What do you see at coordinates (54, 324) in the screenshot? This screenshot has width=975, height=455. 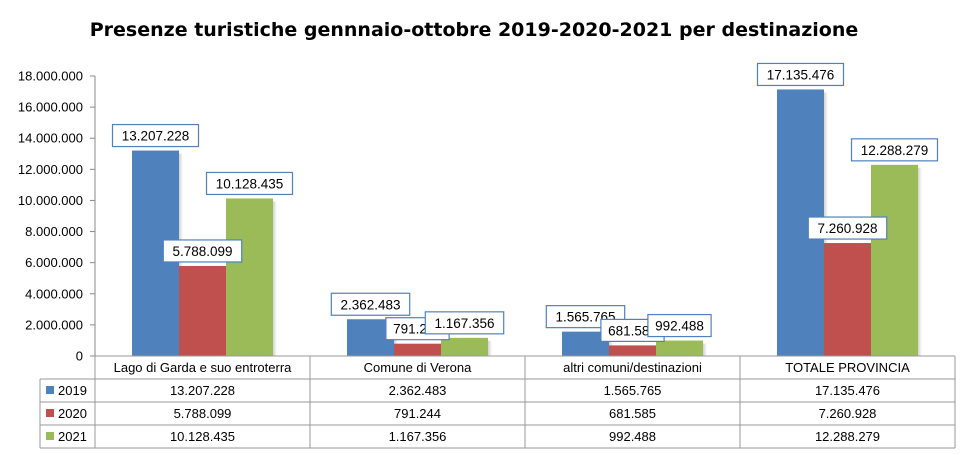 I see `y-tick-label: 2.000.000` at bounding box center [54, 324].